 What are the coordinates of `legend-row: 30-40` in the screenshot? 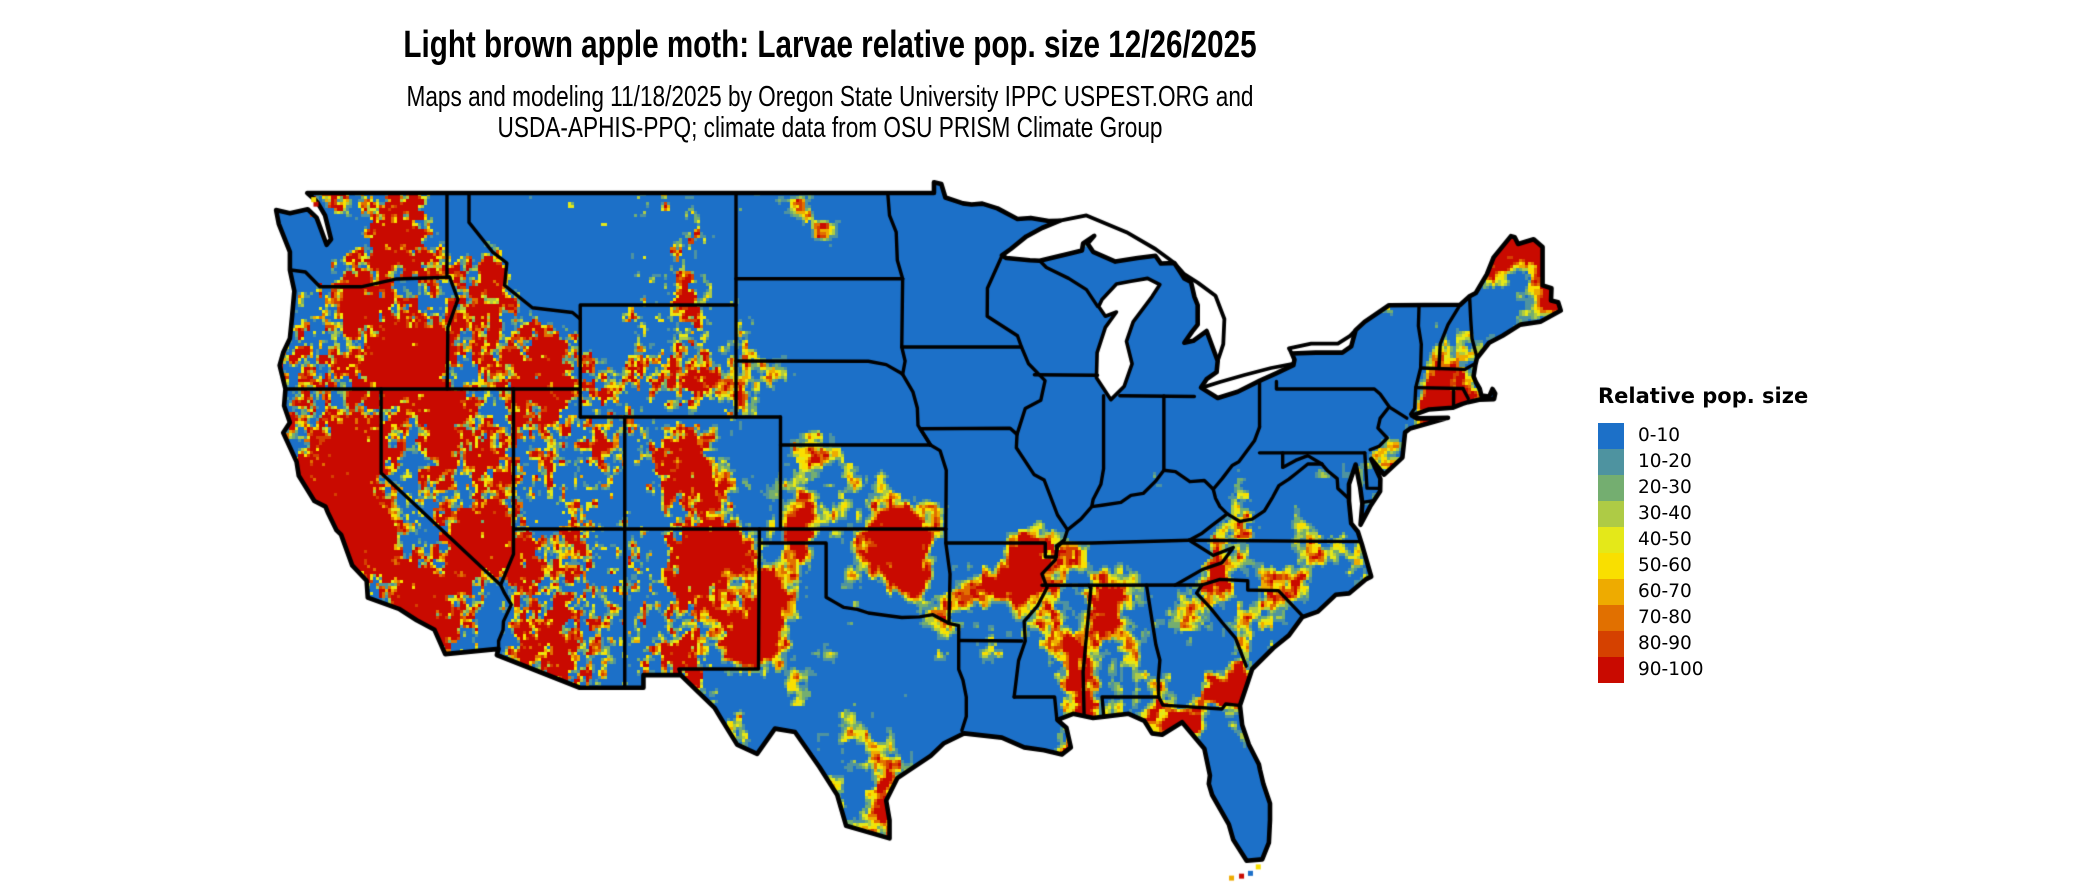 It's located at (1703, 514).